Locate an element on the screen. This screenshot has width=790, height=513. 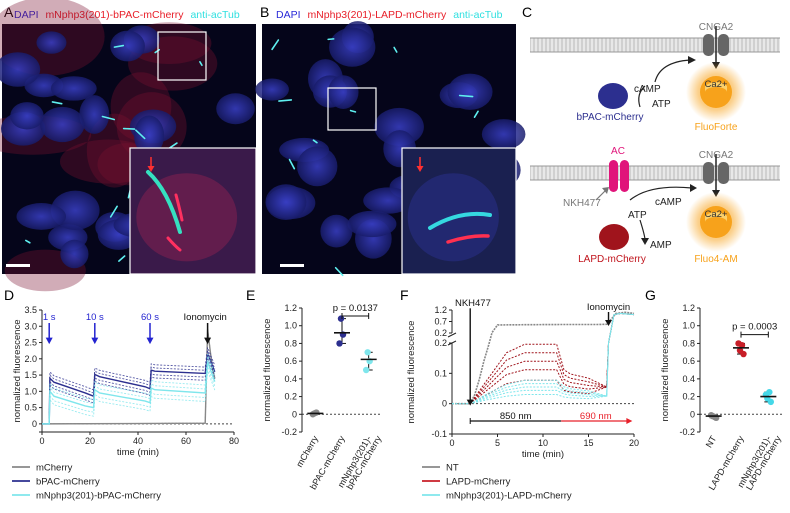
camp-label-top: cAMP is located at coordinates (647, 89).